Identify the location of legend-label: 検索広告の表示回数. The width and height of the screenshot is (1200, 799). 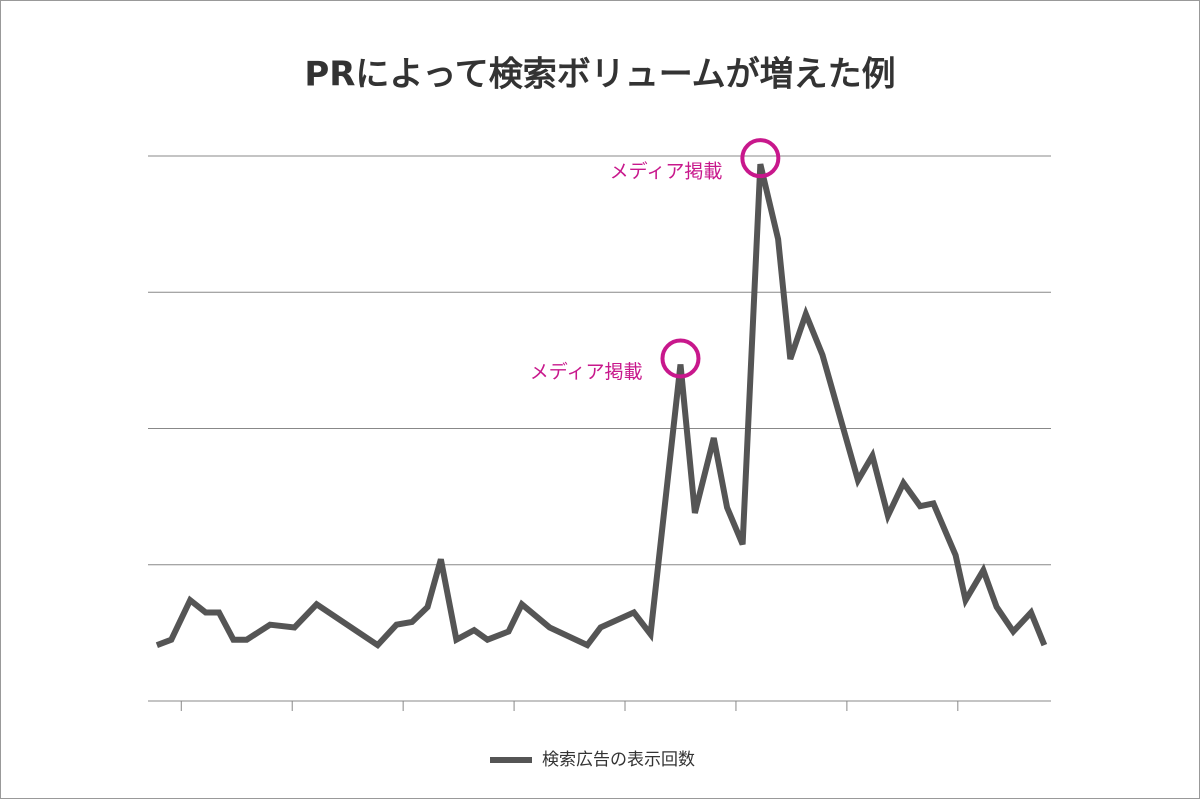
(618, 760).